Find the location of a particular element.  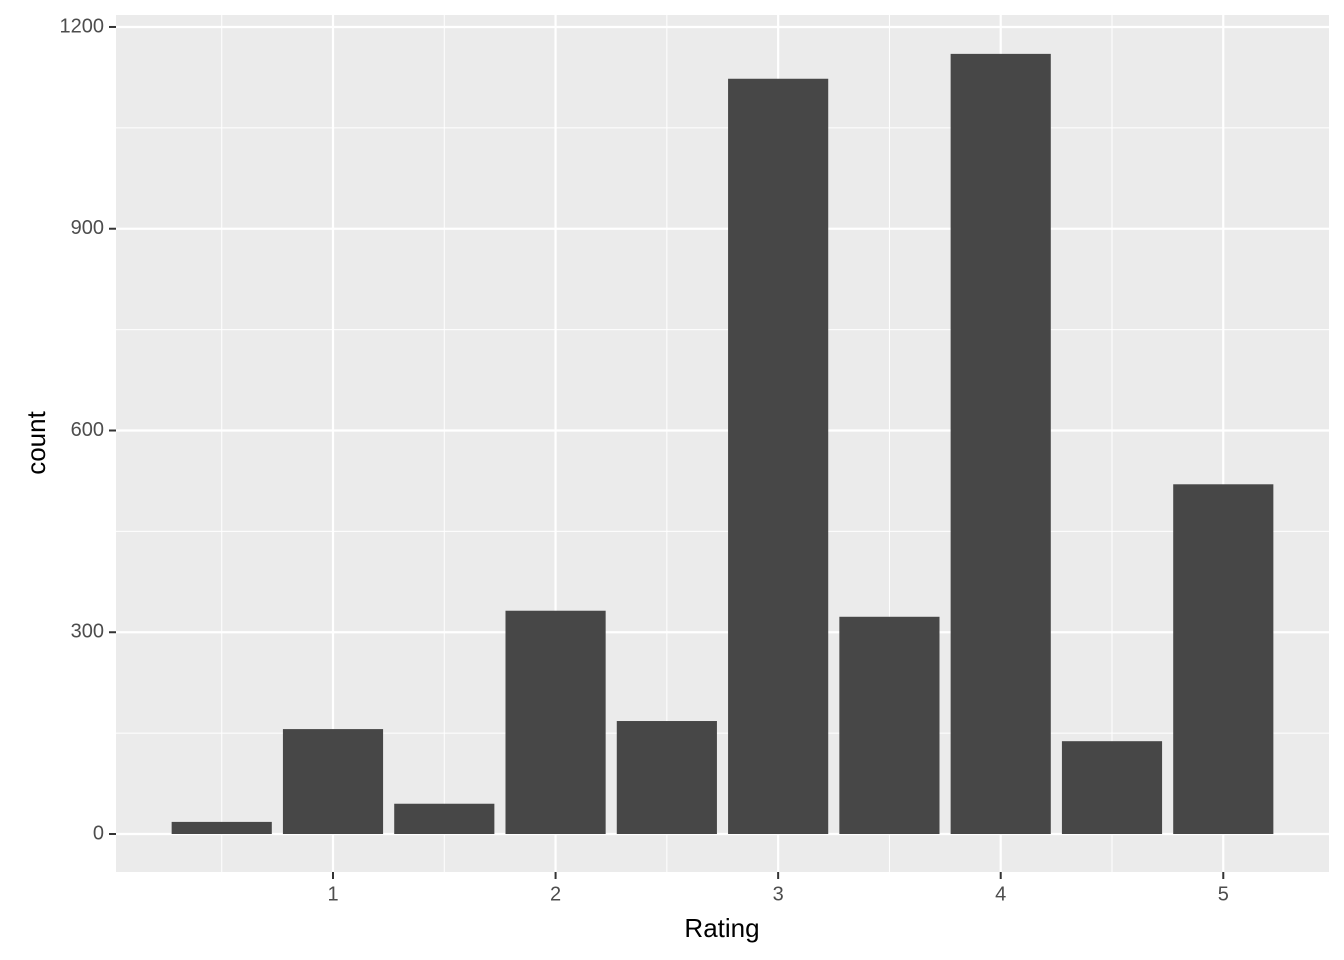

y-tick-label: 600 is located at coordinates (87, 430).